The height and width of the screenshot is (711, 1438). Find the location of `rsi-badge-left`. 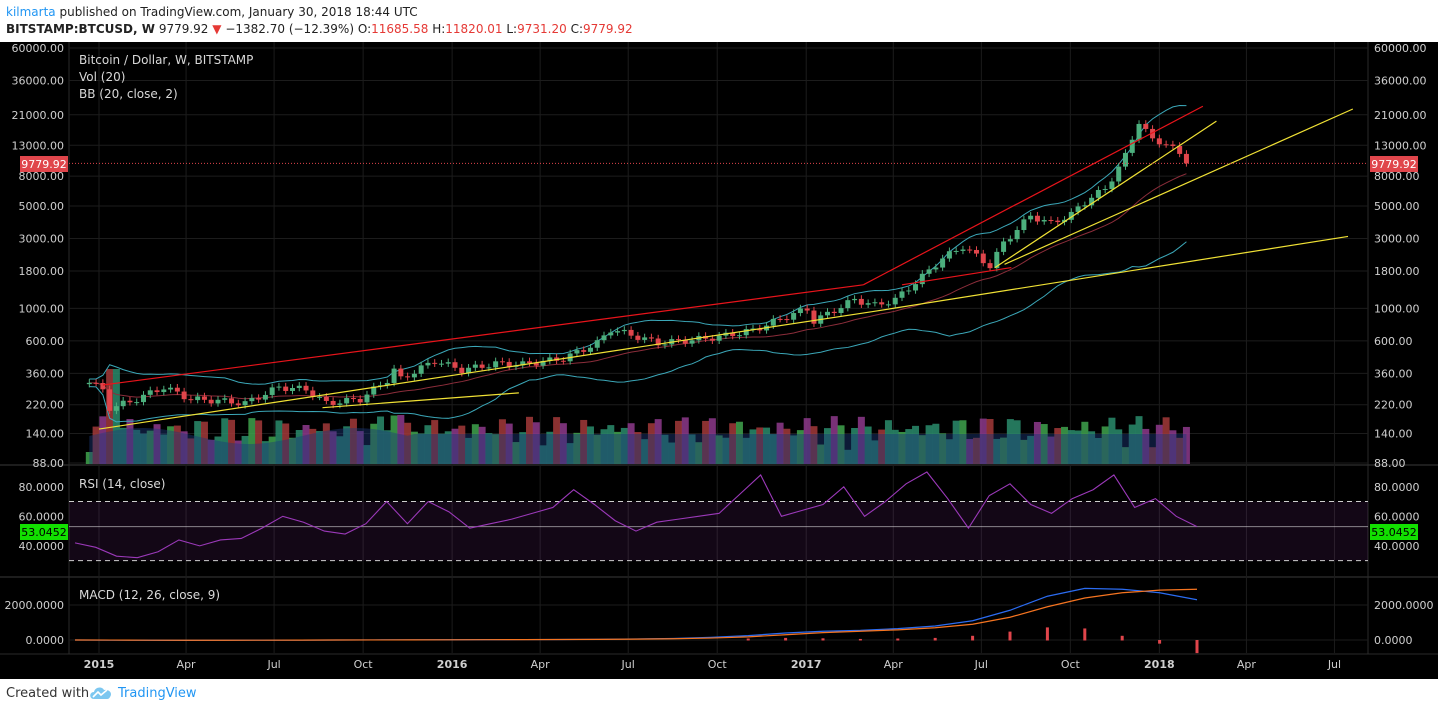

rsi-badge-left is located at coordinates (44, 532).